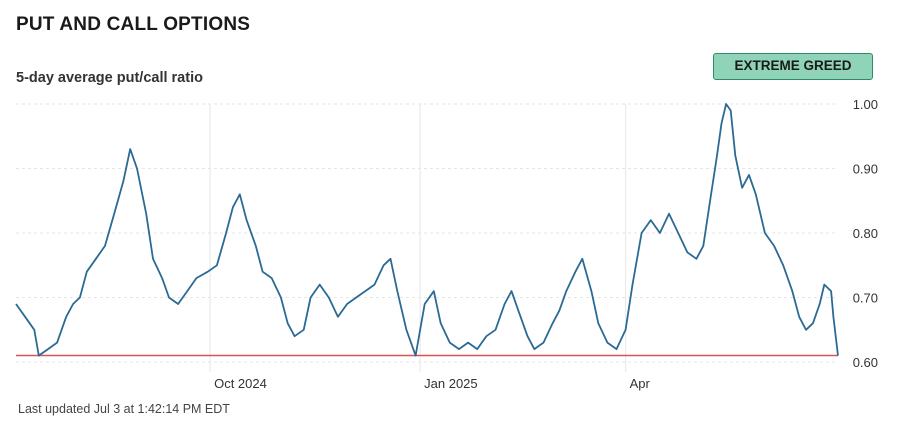 The height and width of the screenshot is (432, 902). I want to click on sentiment-badge: EXTREME GREED, so click(793, 66).